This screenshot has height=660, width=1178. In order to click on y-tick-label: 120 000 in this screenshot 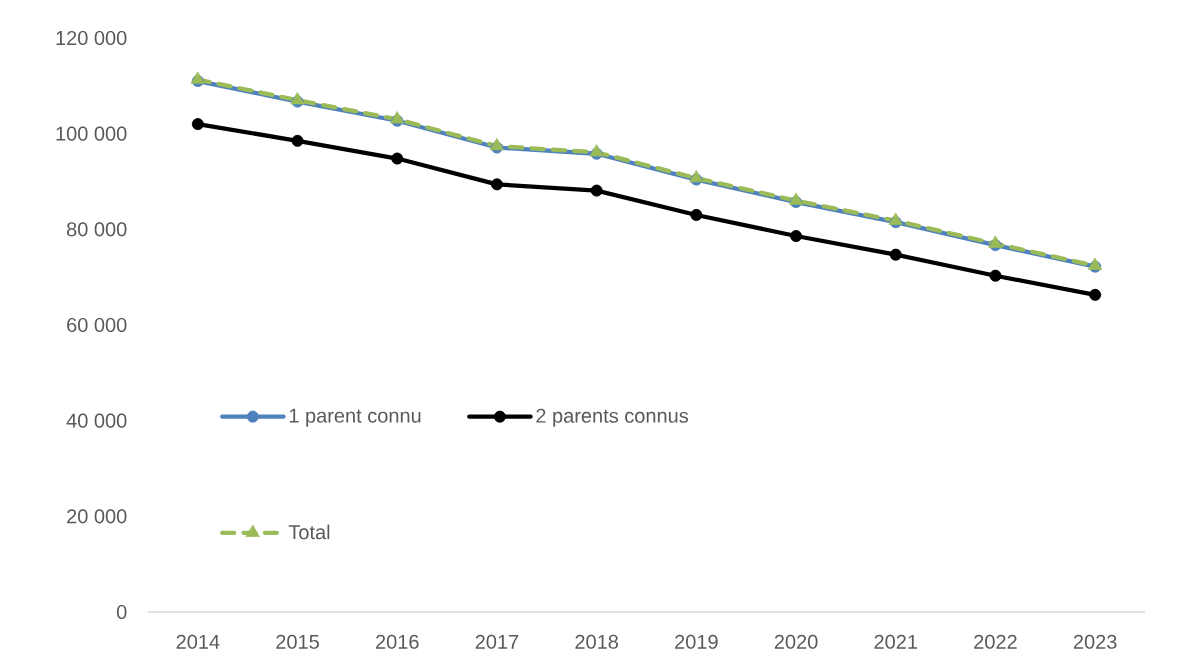, I will do `click(91, 38)`.